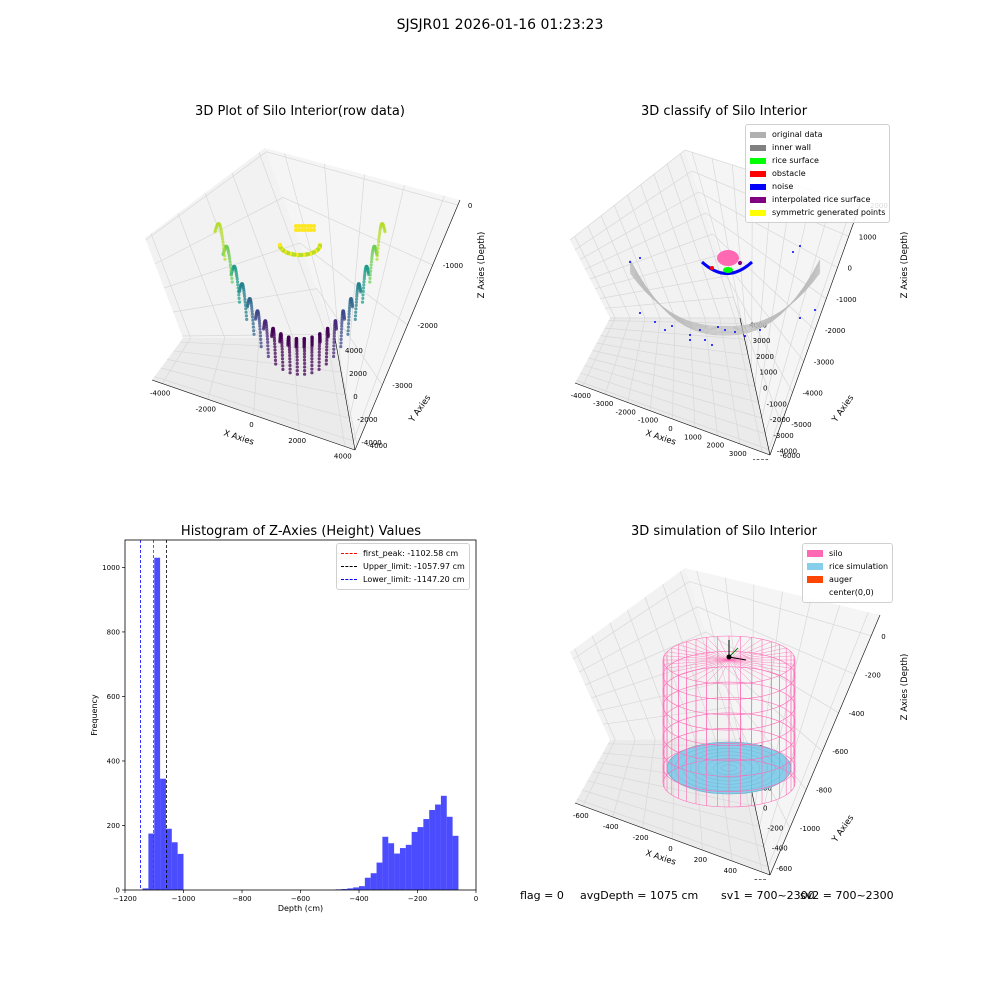  What do you see at coordinates (755, 386) in the screenshot?
I see `p2-y-axis-line` at bounding box center [755, 386].